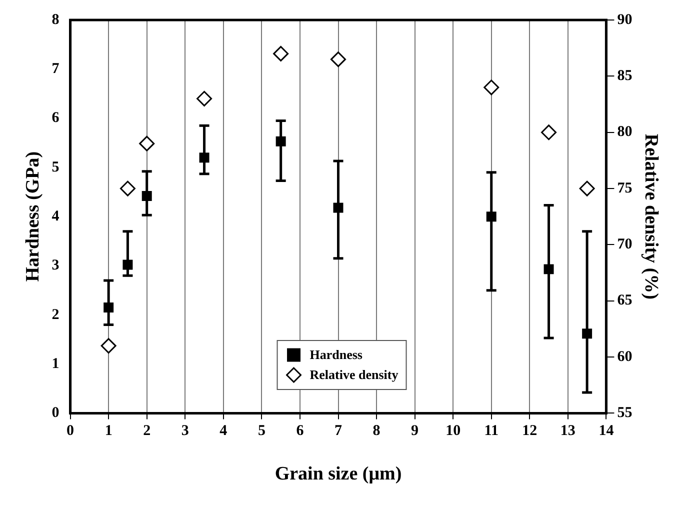 This screenshot has width=684, height=508. What do you see at coordinates (338, 431) in the screenshot?
I see `x-tick-label: 7` at bounding box center [338, 431].